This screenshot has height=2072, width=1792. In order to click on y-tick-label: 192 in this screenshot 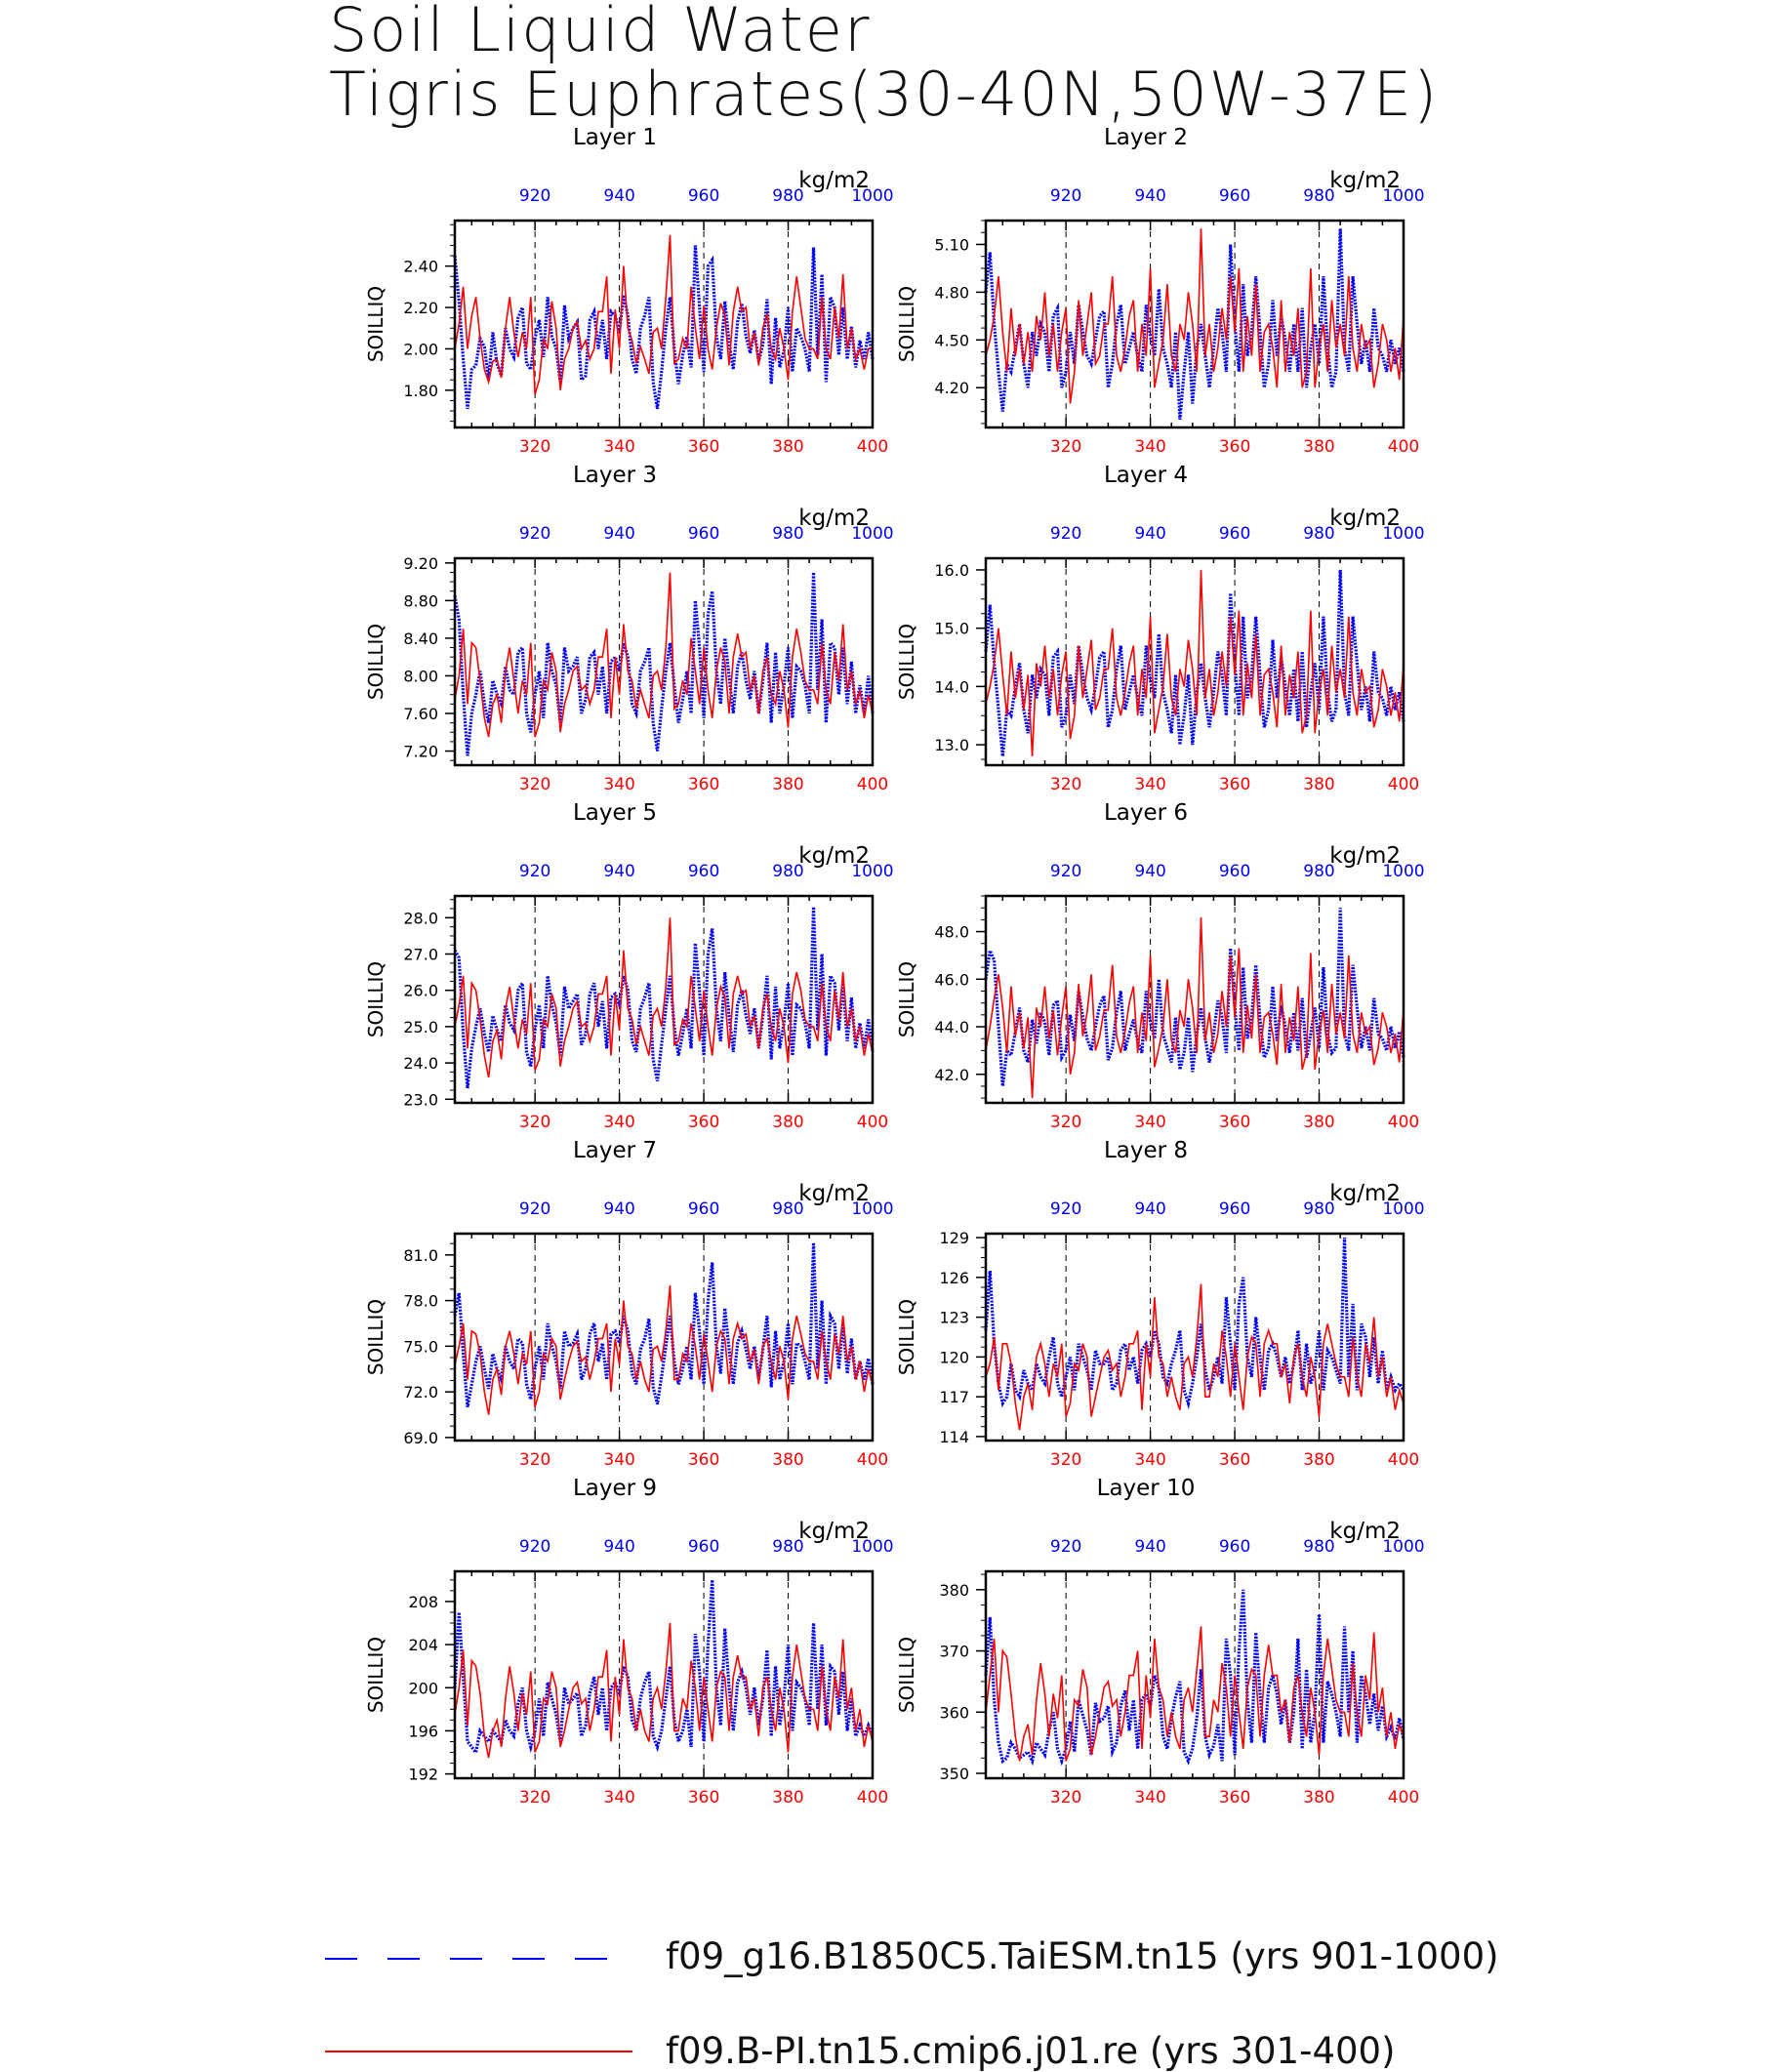, I will do `click(423, 1775)`.